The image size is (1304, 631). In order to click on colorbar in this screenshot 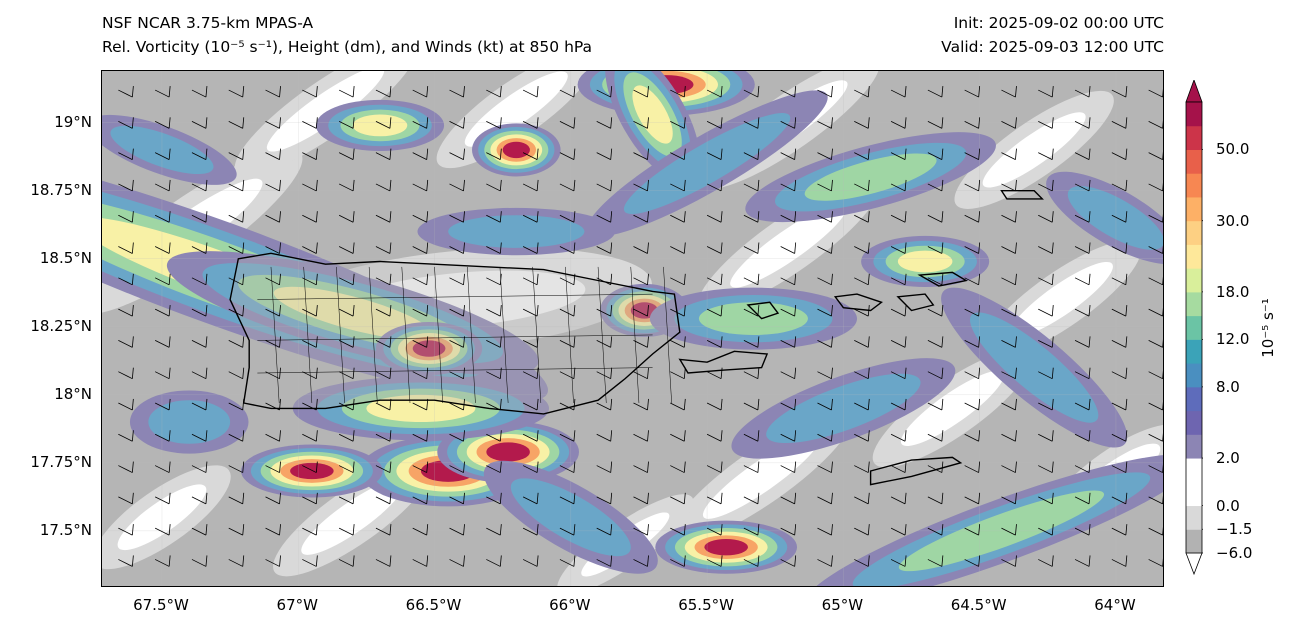, I will do `click(1194, 327)`.